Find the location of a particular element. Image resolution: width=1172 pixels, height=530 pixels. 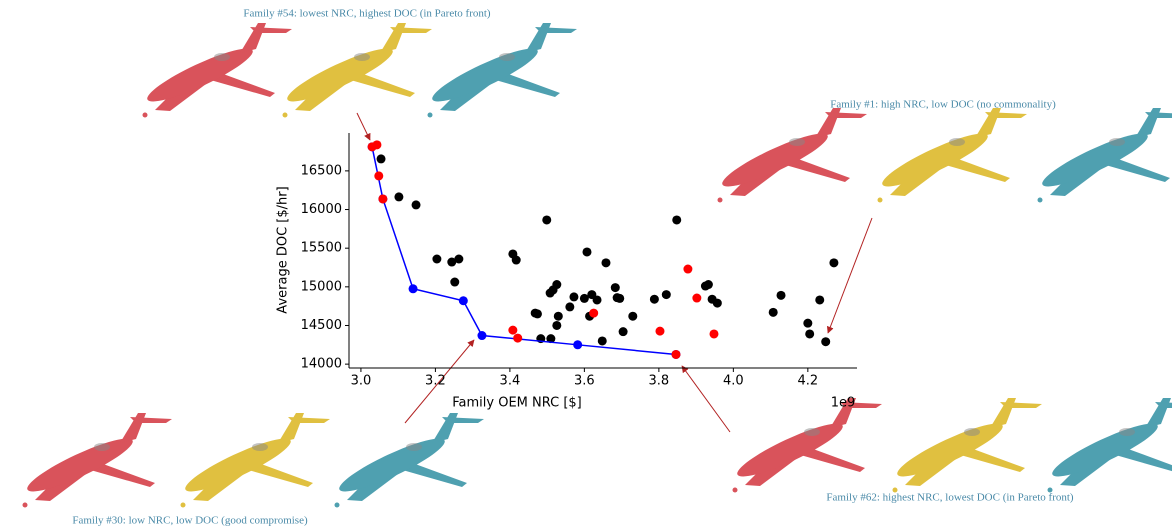

pareto-line is located at coordinates (524, 251).